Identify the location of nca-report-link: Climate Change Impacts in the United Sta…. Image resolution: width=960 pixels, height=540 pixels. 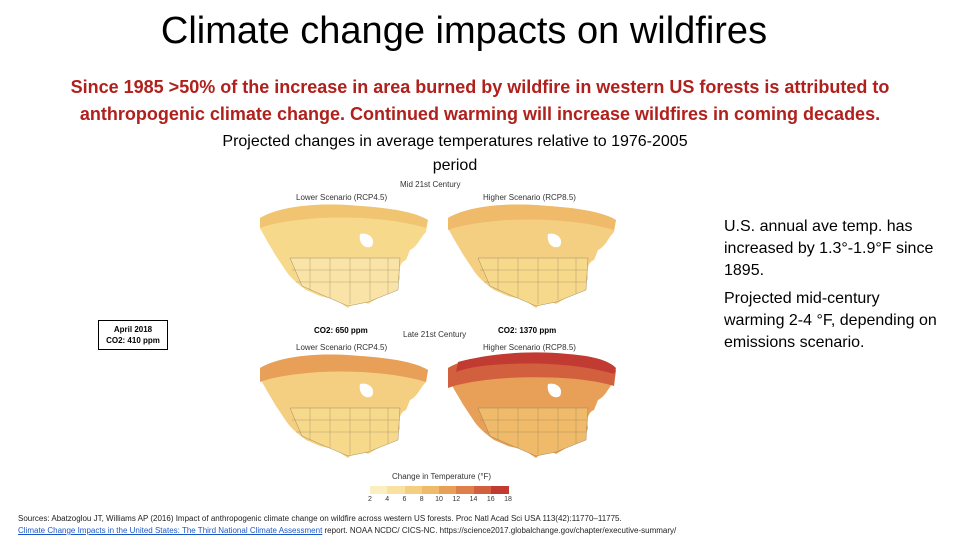
(170, 530).